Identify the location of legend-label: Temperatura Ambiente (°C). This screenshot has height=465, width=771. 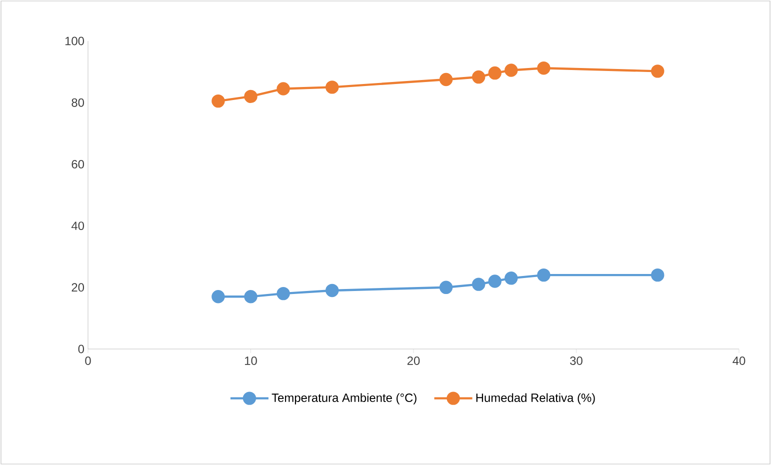
(344, 398).